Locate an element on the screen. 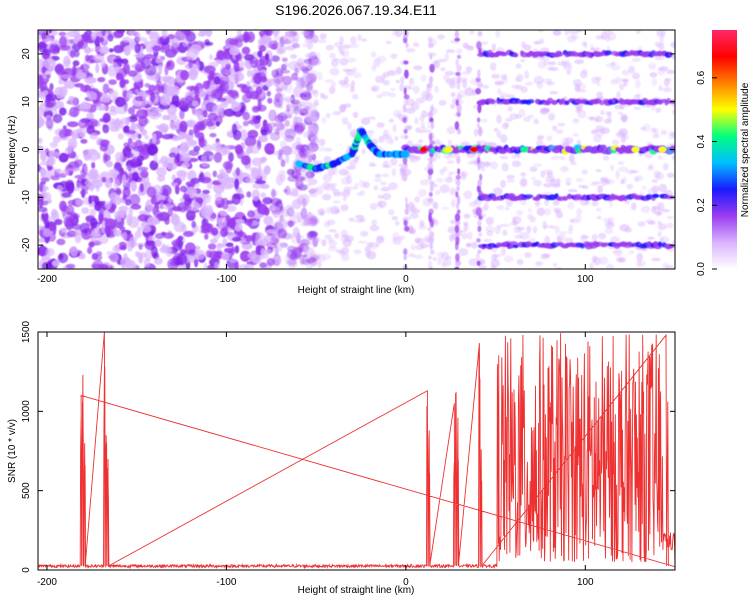 Image resolution: width=750 pixels, height=600 pixels. x-tick-label: -100 is located at coordinates (226, 279).